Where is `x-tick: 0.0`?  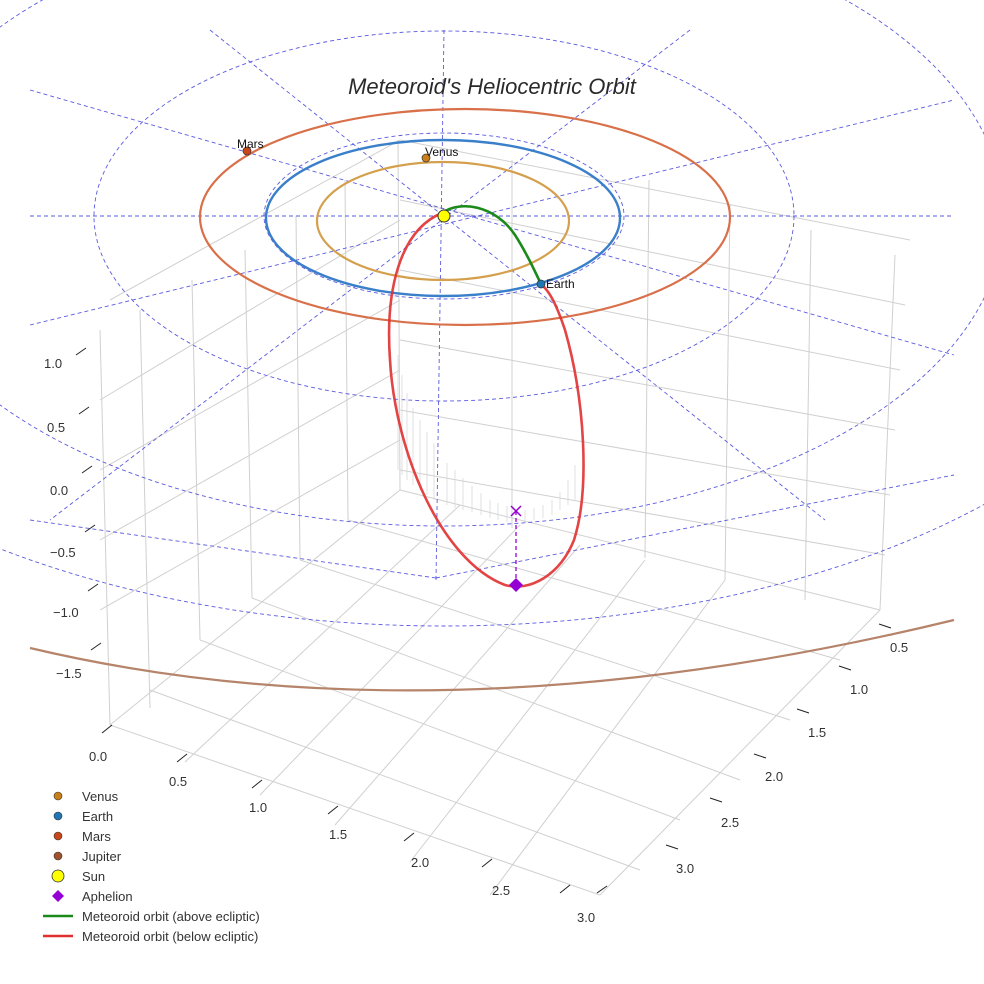 x-tick: 0.0 is located at coordinates (98, 756).